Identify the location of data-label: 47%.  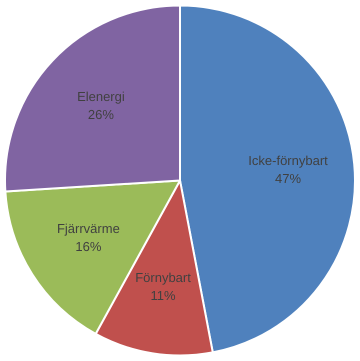
(288, 178).